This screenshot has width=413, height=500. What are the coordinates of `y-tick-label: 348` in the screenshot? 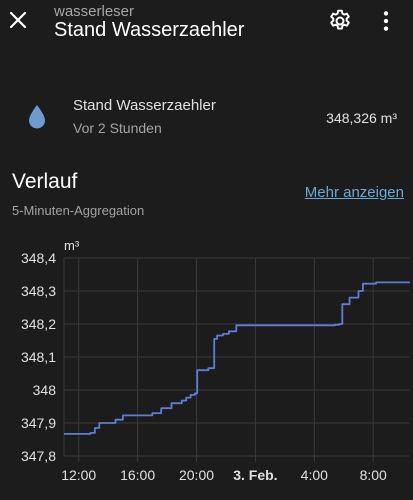 It's located at (45, 390).